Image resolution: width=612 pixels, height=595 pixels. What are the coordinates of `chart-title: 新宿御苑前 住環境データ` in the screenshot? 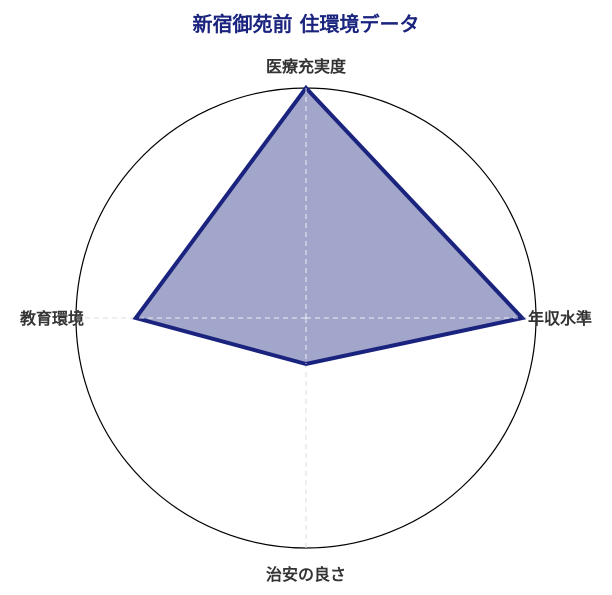 It's located at (306, 24).